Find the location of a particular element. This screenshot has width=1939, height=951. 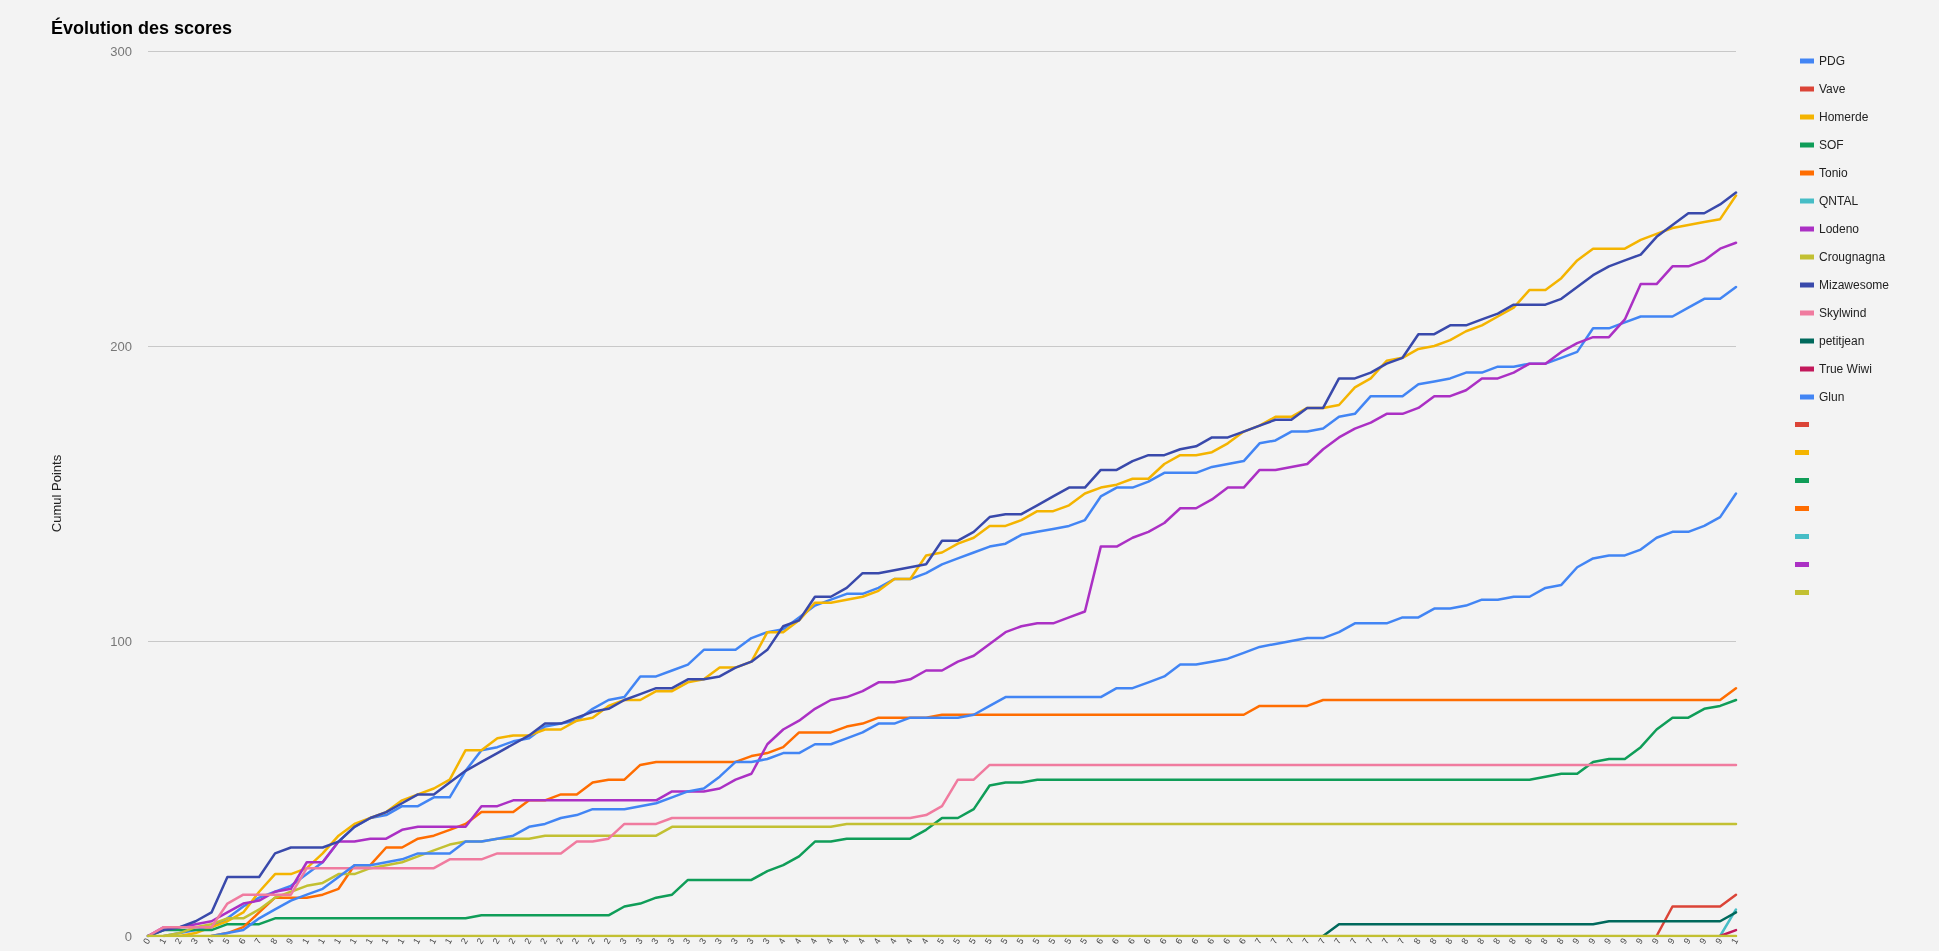

x-tick-label: 0 is located at coordinates (147, 941).